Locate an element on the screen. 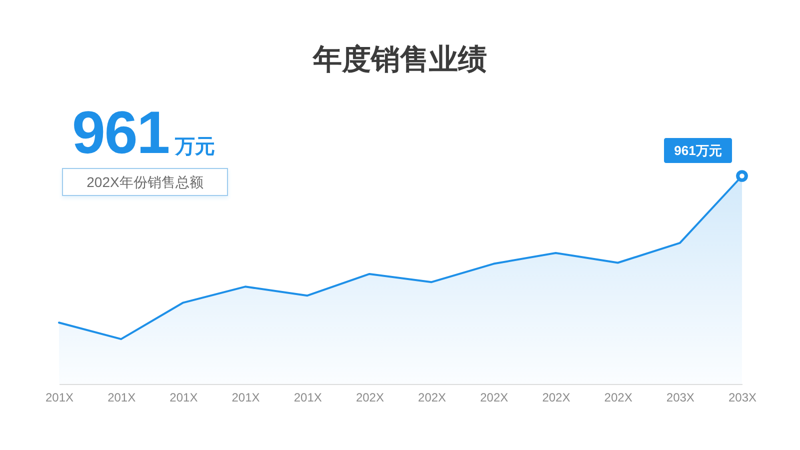 This screenshot has width=800, height=450. annotation: 202X年份销售总额 is located at coordinates (145, 182).